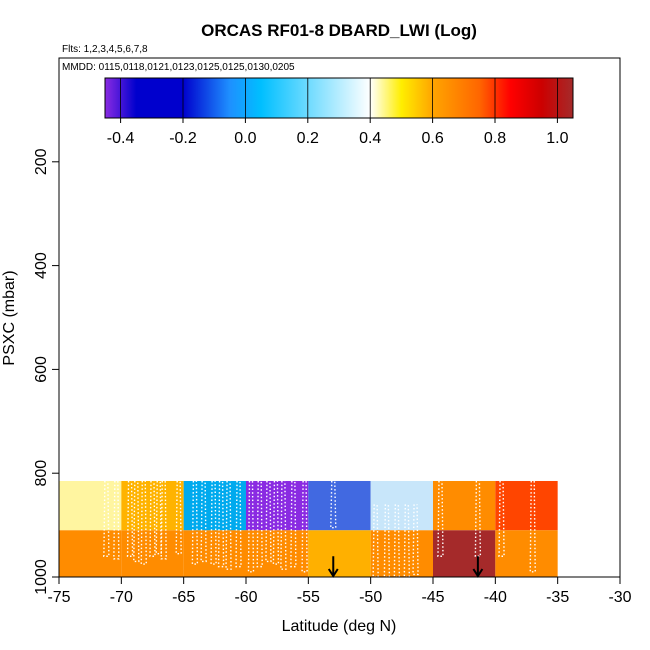 This screenshot has height=650, width=650. What do you see at coordinates (339, 30) in the screenshot?
I see `chart-title: ORCAS RF01-8 DBARD_LWI (Log)` at bounding box center [339, 30].